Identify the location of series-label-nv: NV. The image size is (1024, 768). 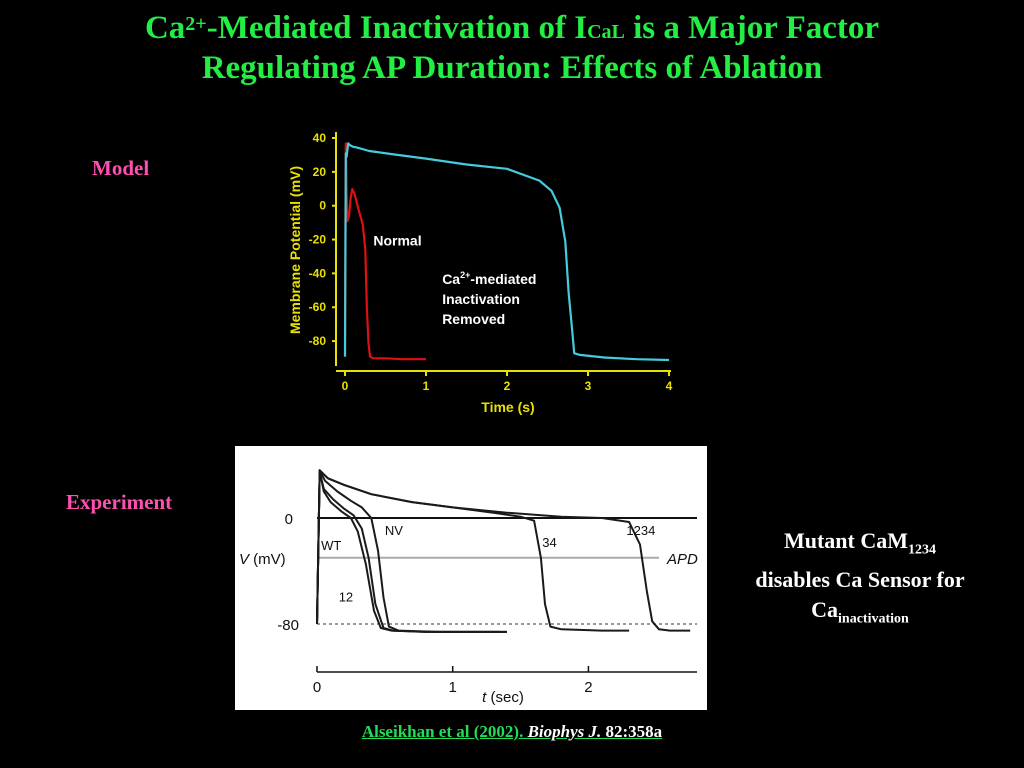
(394, 530).